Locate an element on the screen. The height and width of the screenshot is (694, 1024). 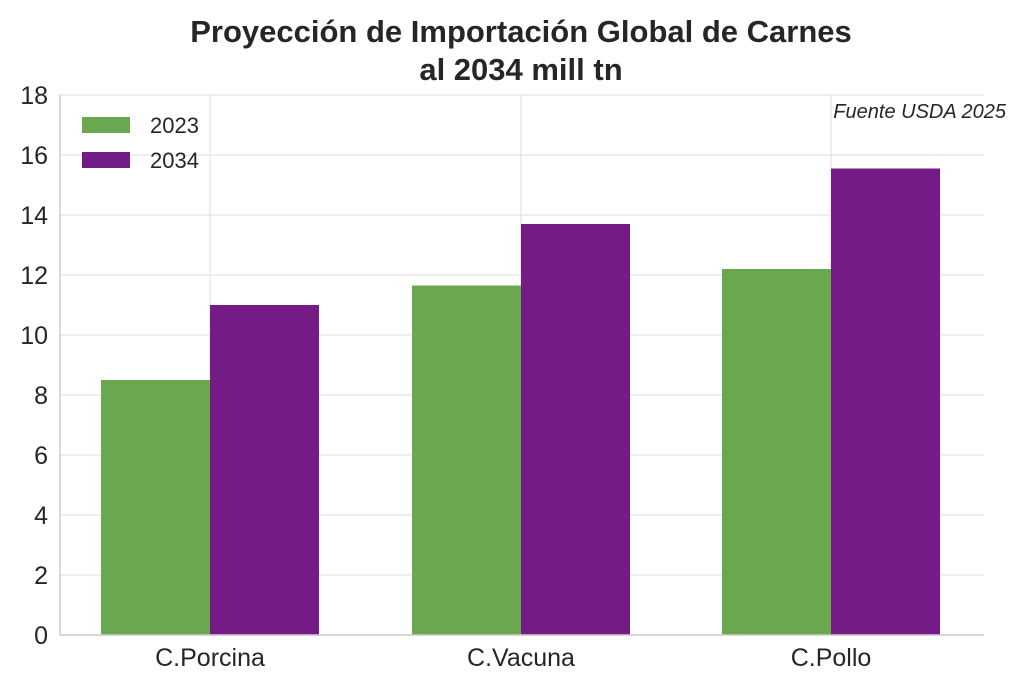
y-tick-label: 0 is located at coordinates (41, 636).